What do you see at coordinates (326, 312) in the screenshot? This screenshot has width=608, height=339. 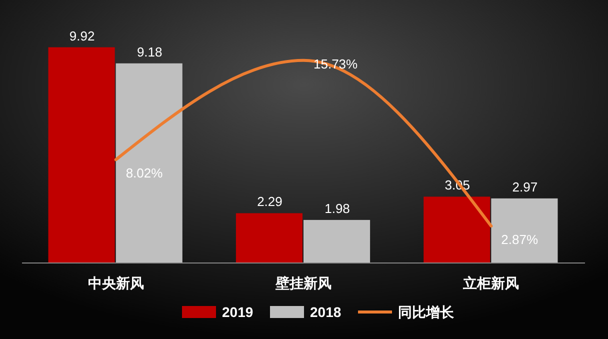 I see `legend-label: 2018` at bounding box center [326, 312].